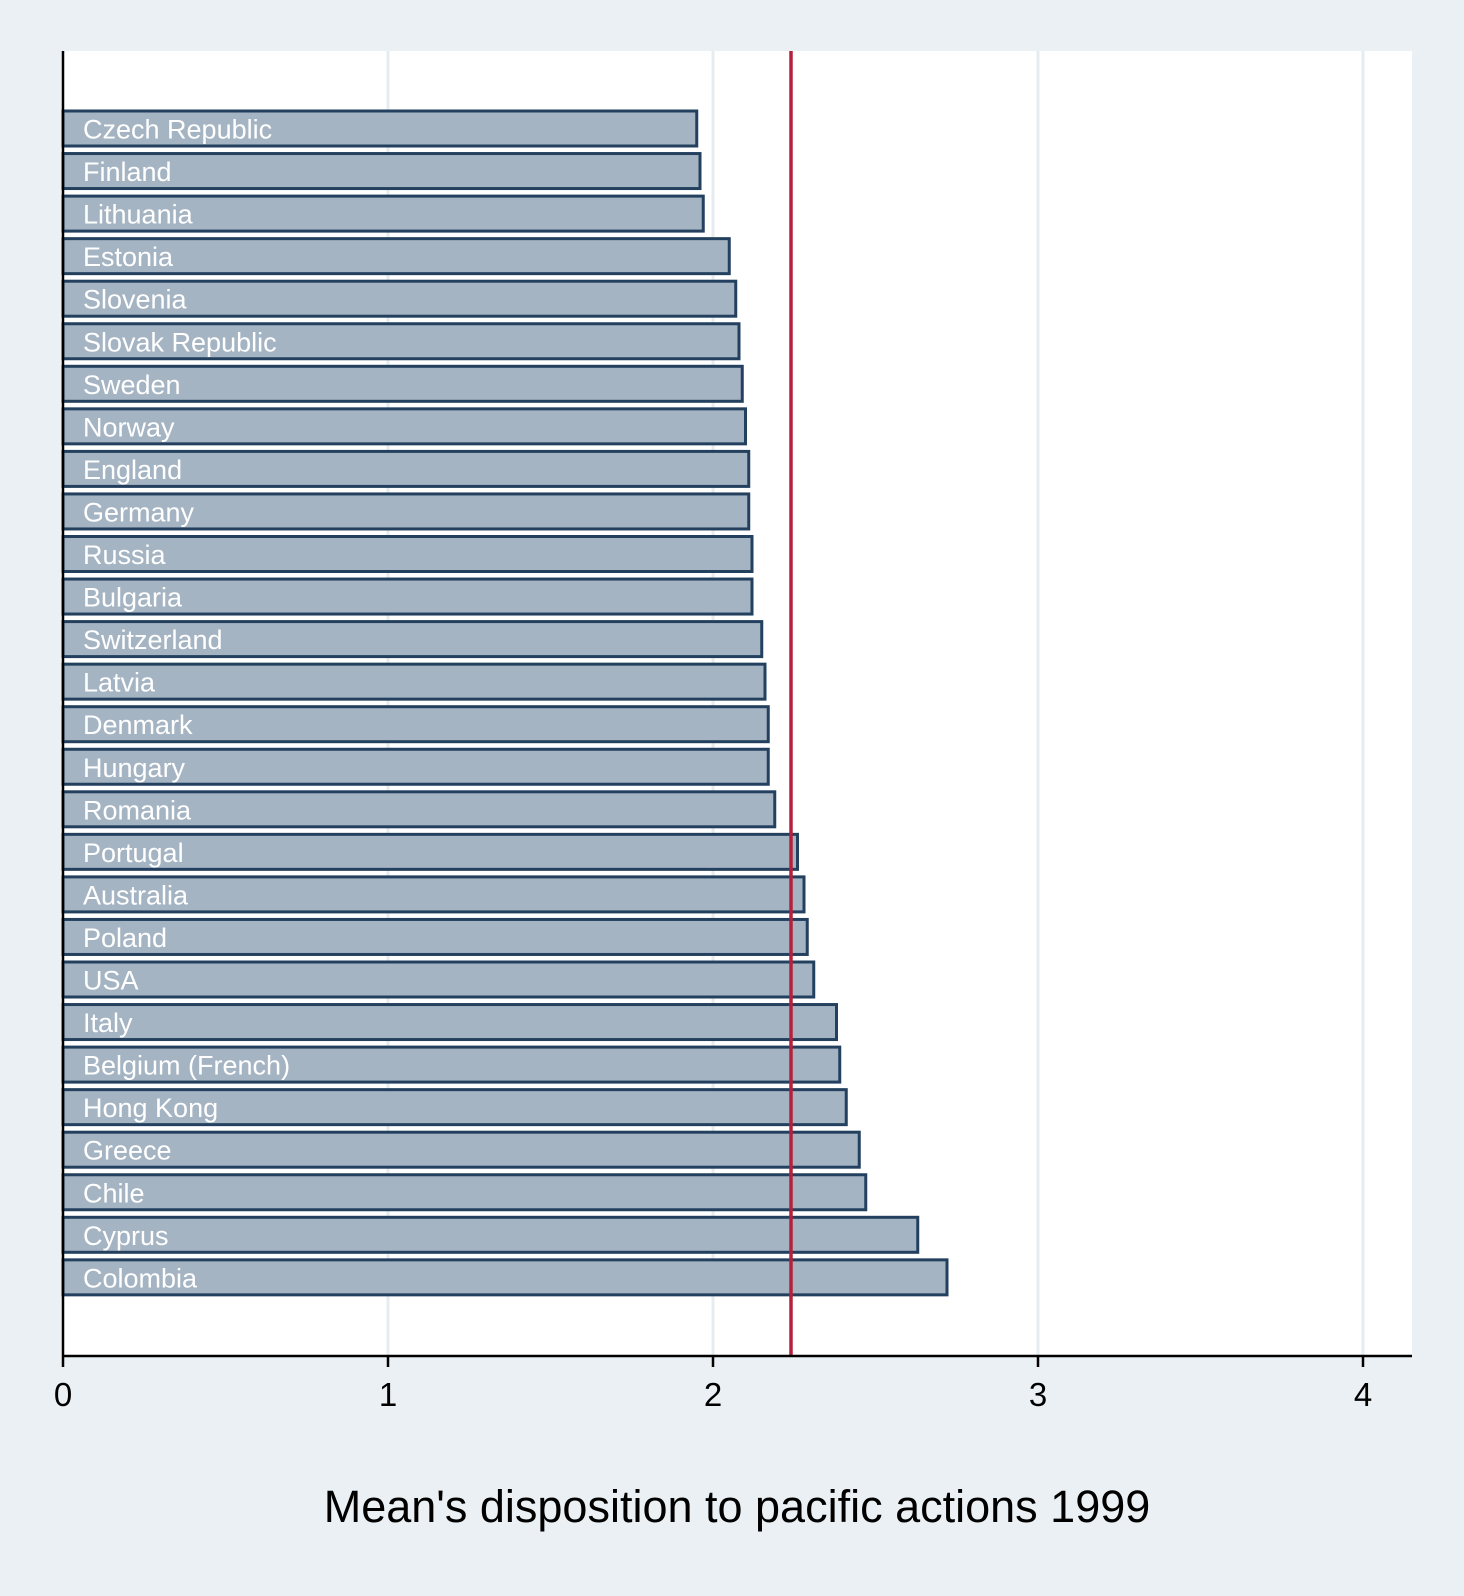 This screenshot has width=1464, height=1596. I want to click on bar-label: Russia, so click(125, 555).